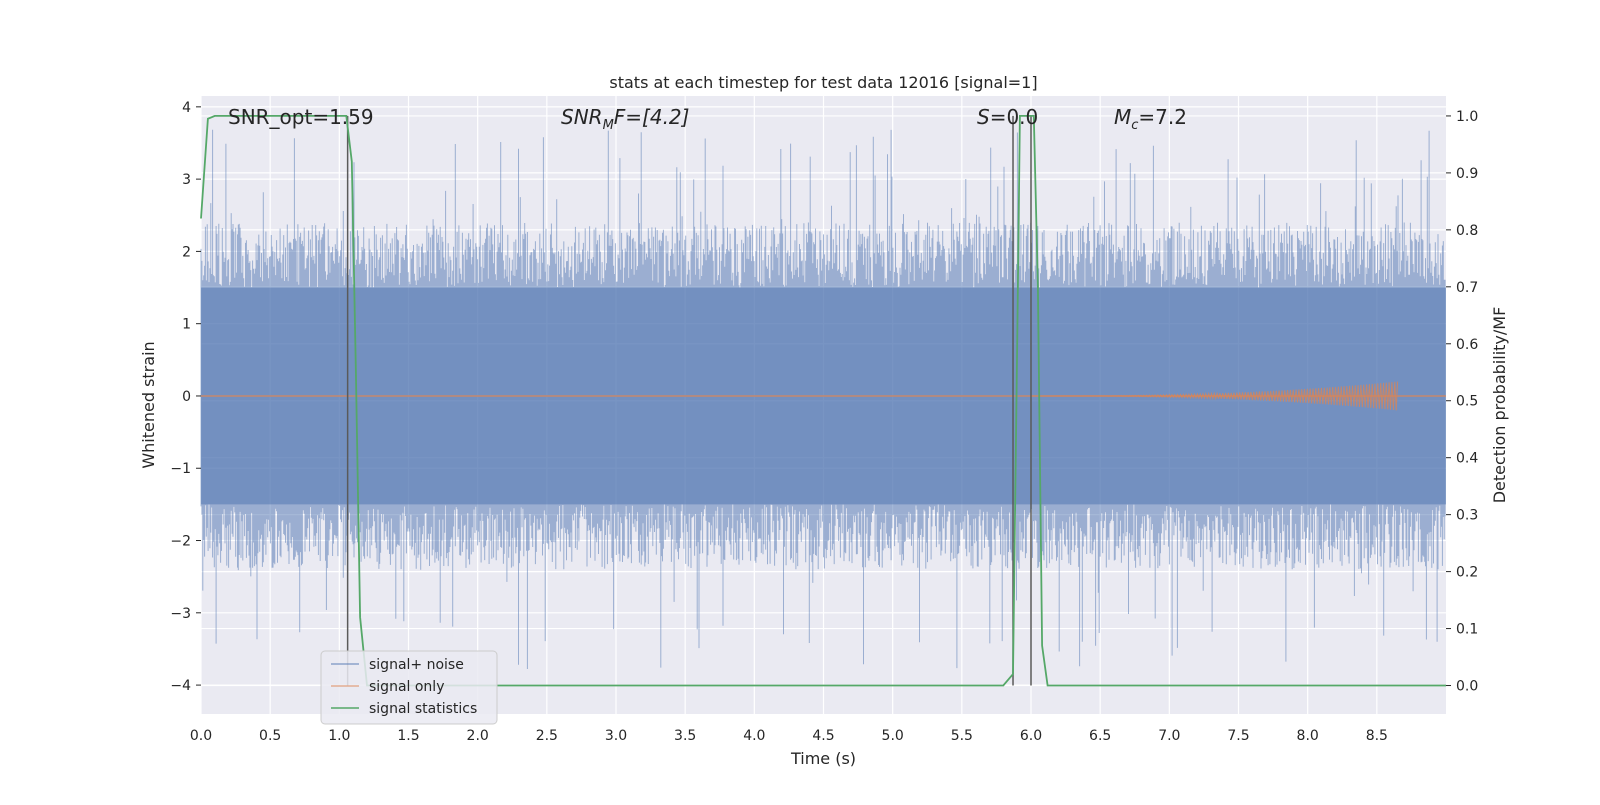 The image size is (1600, 805). What do you see at coordinates (1169, 736) in the screenshot?
I see `x-tick-label: 7.0` at bounding box center [1169, 736].